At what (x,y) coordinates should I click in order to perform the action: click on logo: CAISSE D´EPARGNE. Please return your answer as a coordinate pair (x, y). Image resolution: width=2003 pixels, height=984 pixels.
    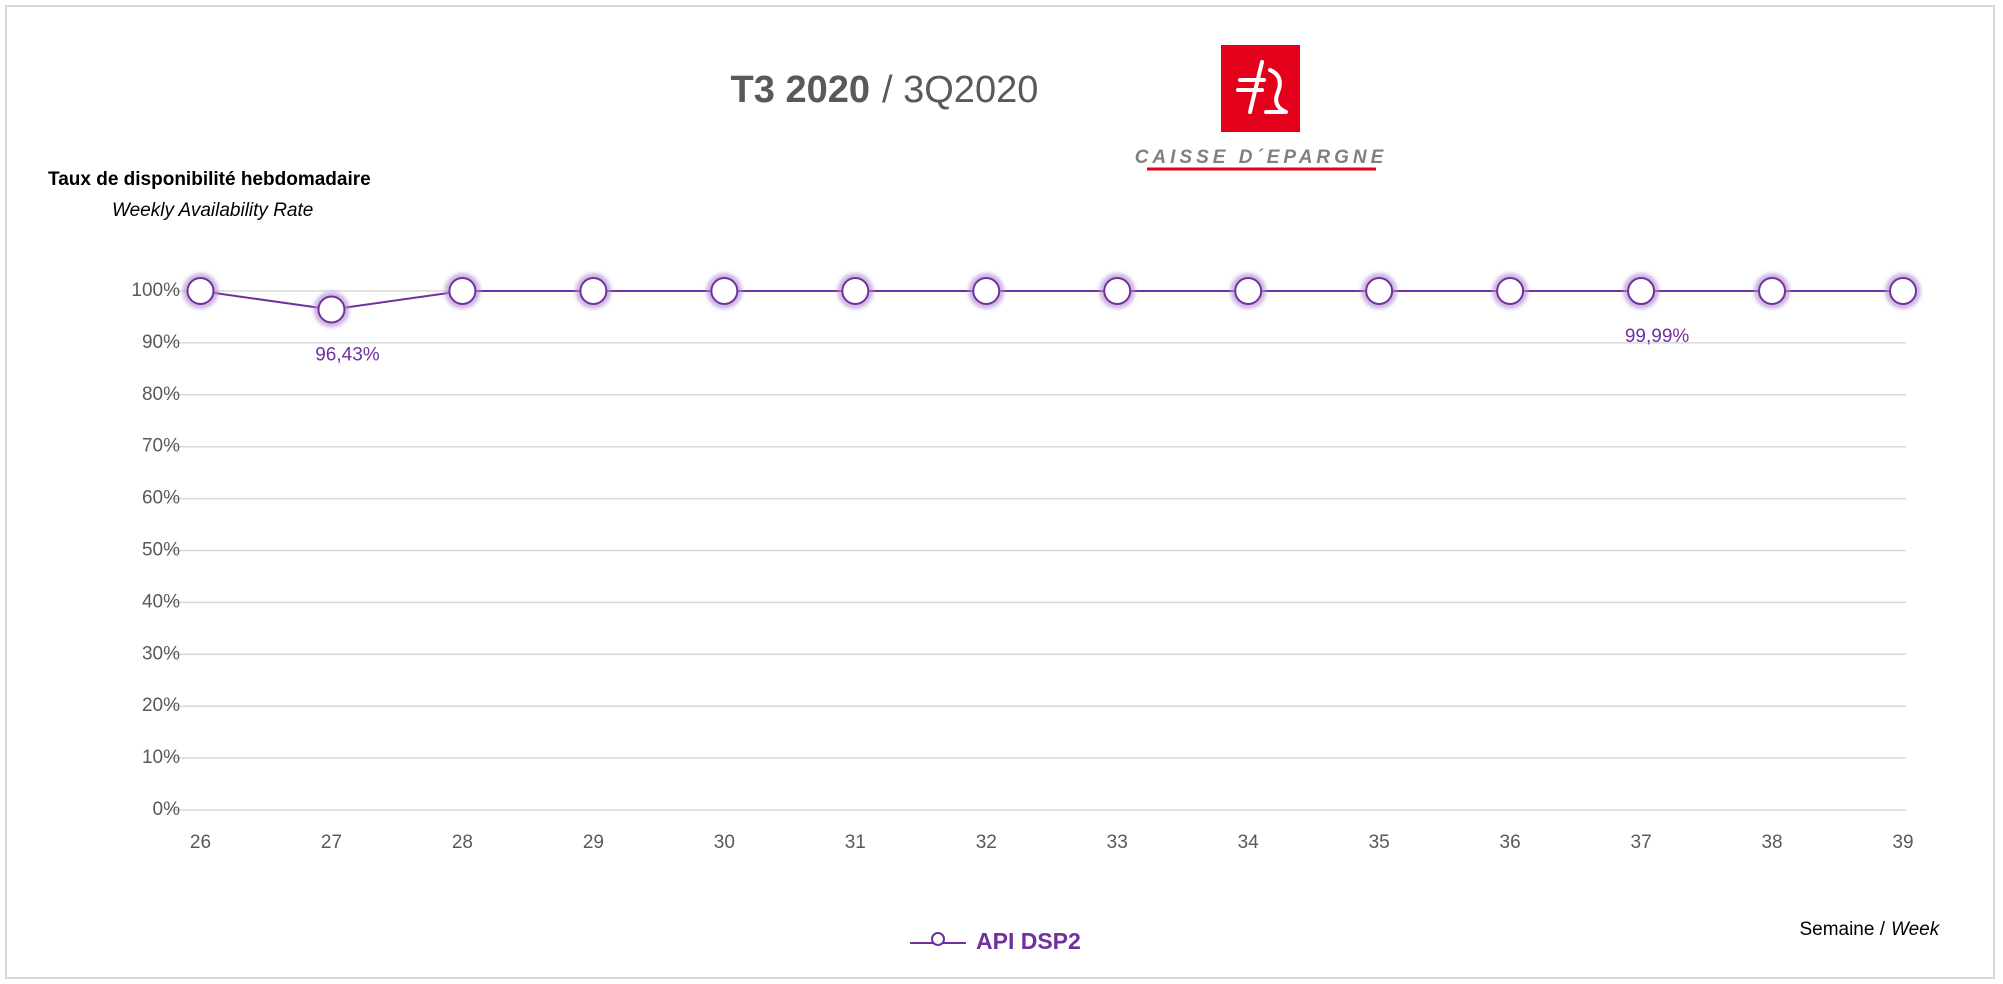
    Looking at the image, I should click on (1261, 108).